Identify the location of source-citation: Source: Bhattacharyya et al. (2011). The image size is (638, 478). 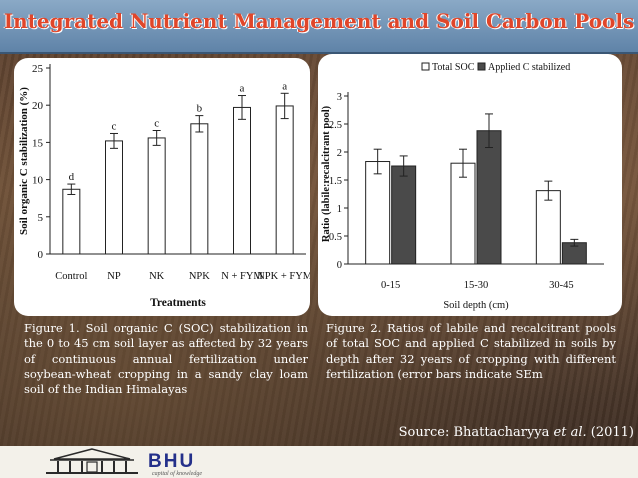
(512, 432).